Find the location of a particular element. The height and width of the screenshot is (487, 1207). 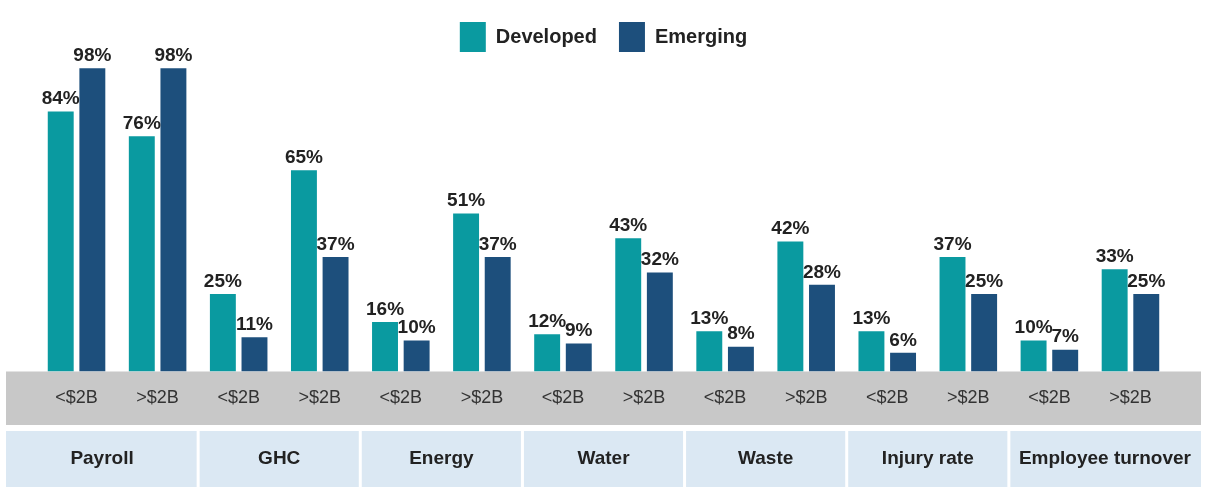

data-label: 28% is located at coordinates (822, 271).